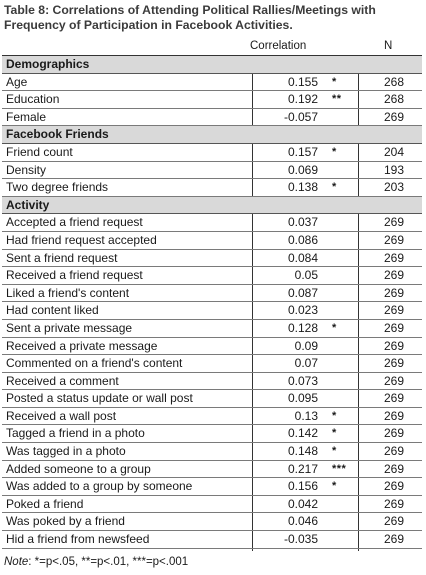 The height and width of the screenshot is (575, 426). I want to click on table-row: Was tagged in a photo 0.148 * 269, so click(212, 452).